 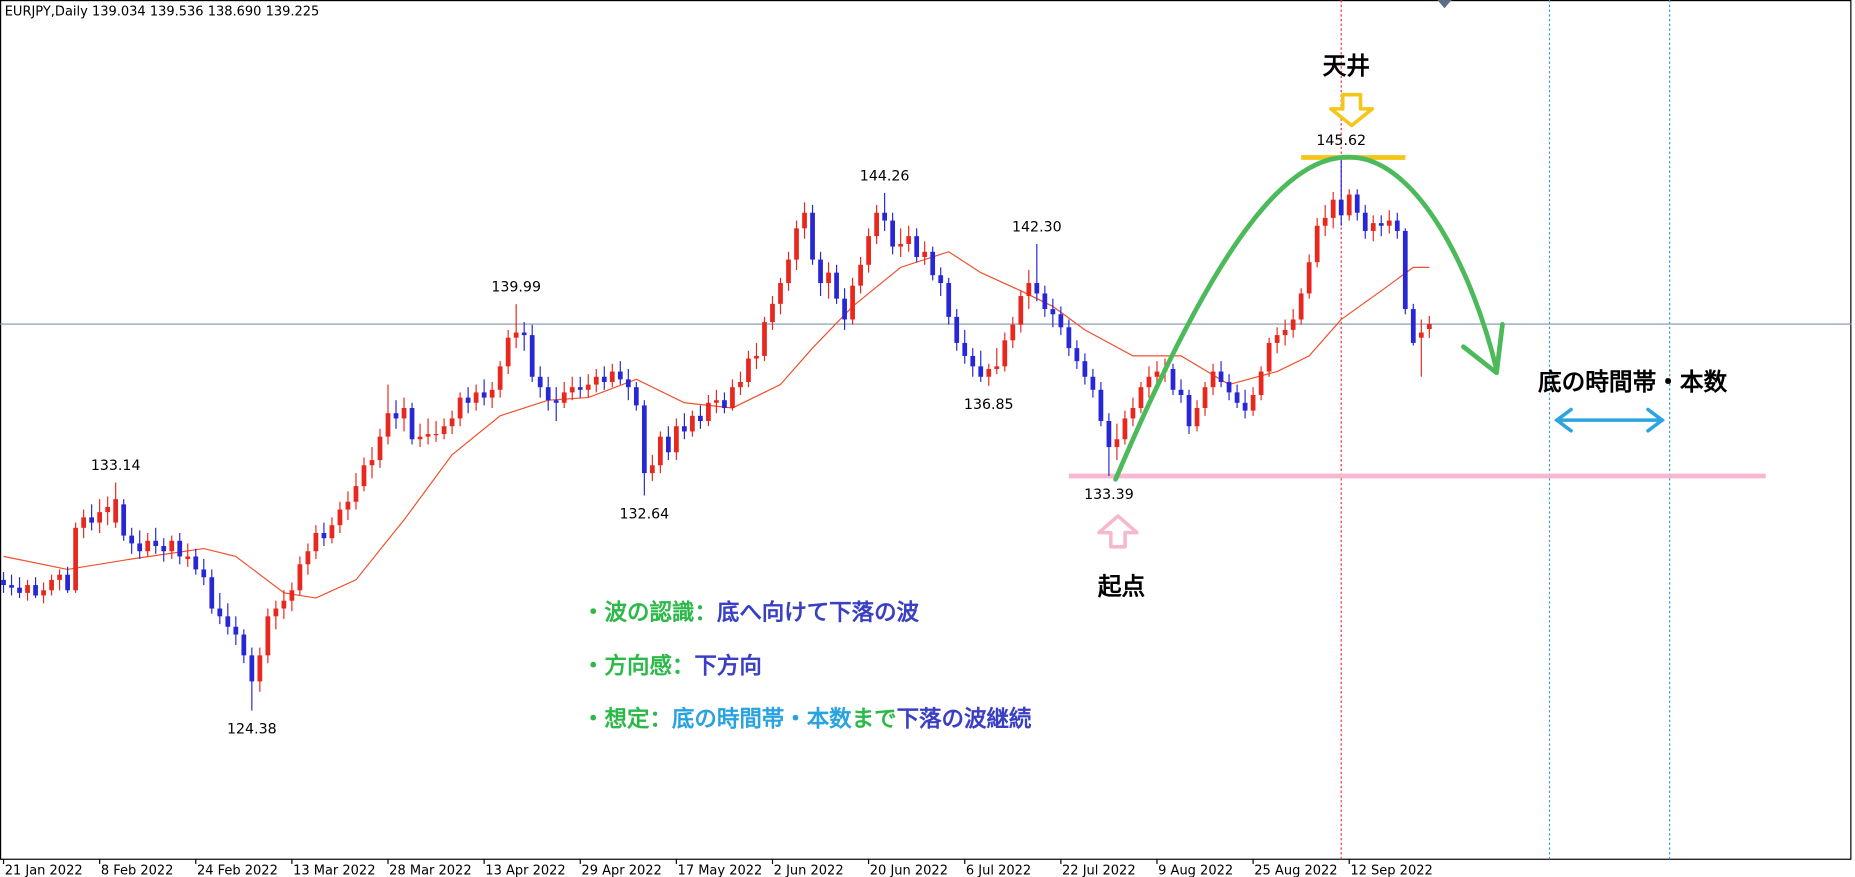 I want to click on wave-arc, so click(x=1306, y=318).